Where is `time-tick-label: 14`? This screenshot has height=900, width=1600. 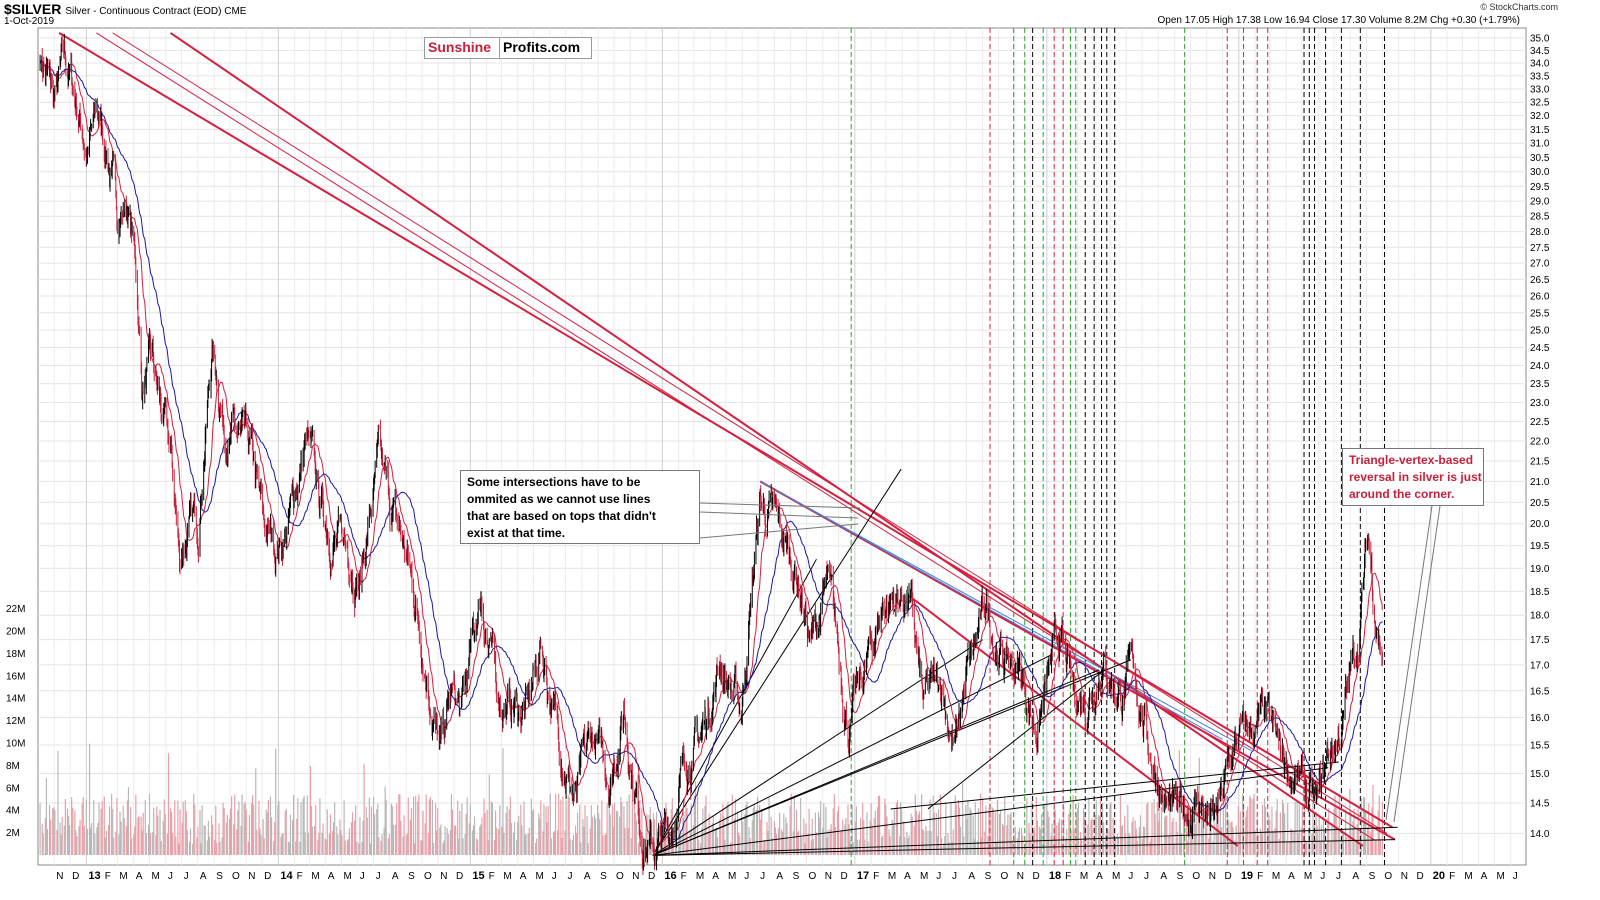 time-tick-label: 14 is located at coordinates (286, 876).